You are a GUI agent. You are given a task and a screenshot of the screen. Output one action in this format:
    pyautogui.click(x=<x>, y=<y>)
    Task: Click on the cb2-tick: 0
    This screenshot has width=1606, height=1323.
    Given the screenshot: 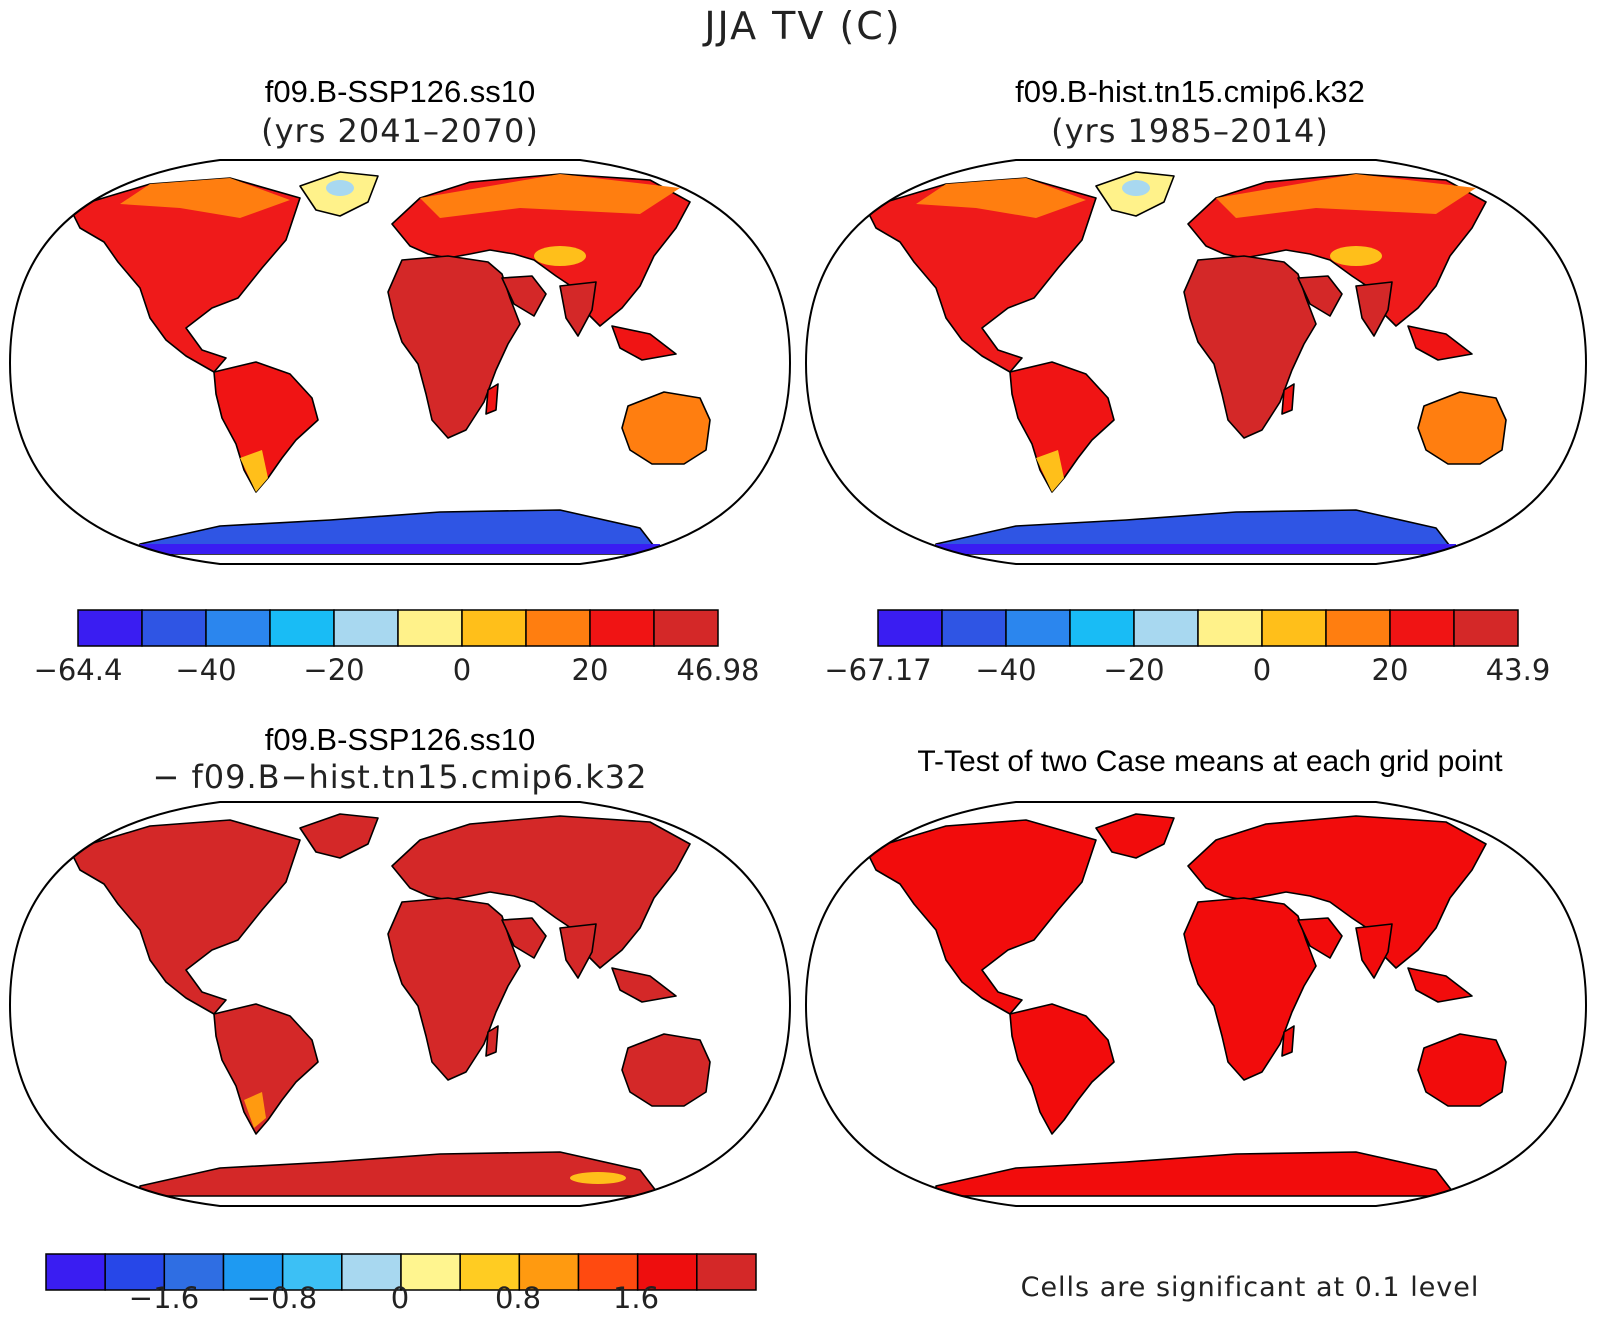 What is the action you would take?
    pyautogui.click(x=1262, y=670)
    